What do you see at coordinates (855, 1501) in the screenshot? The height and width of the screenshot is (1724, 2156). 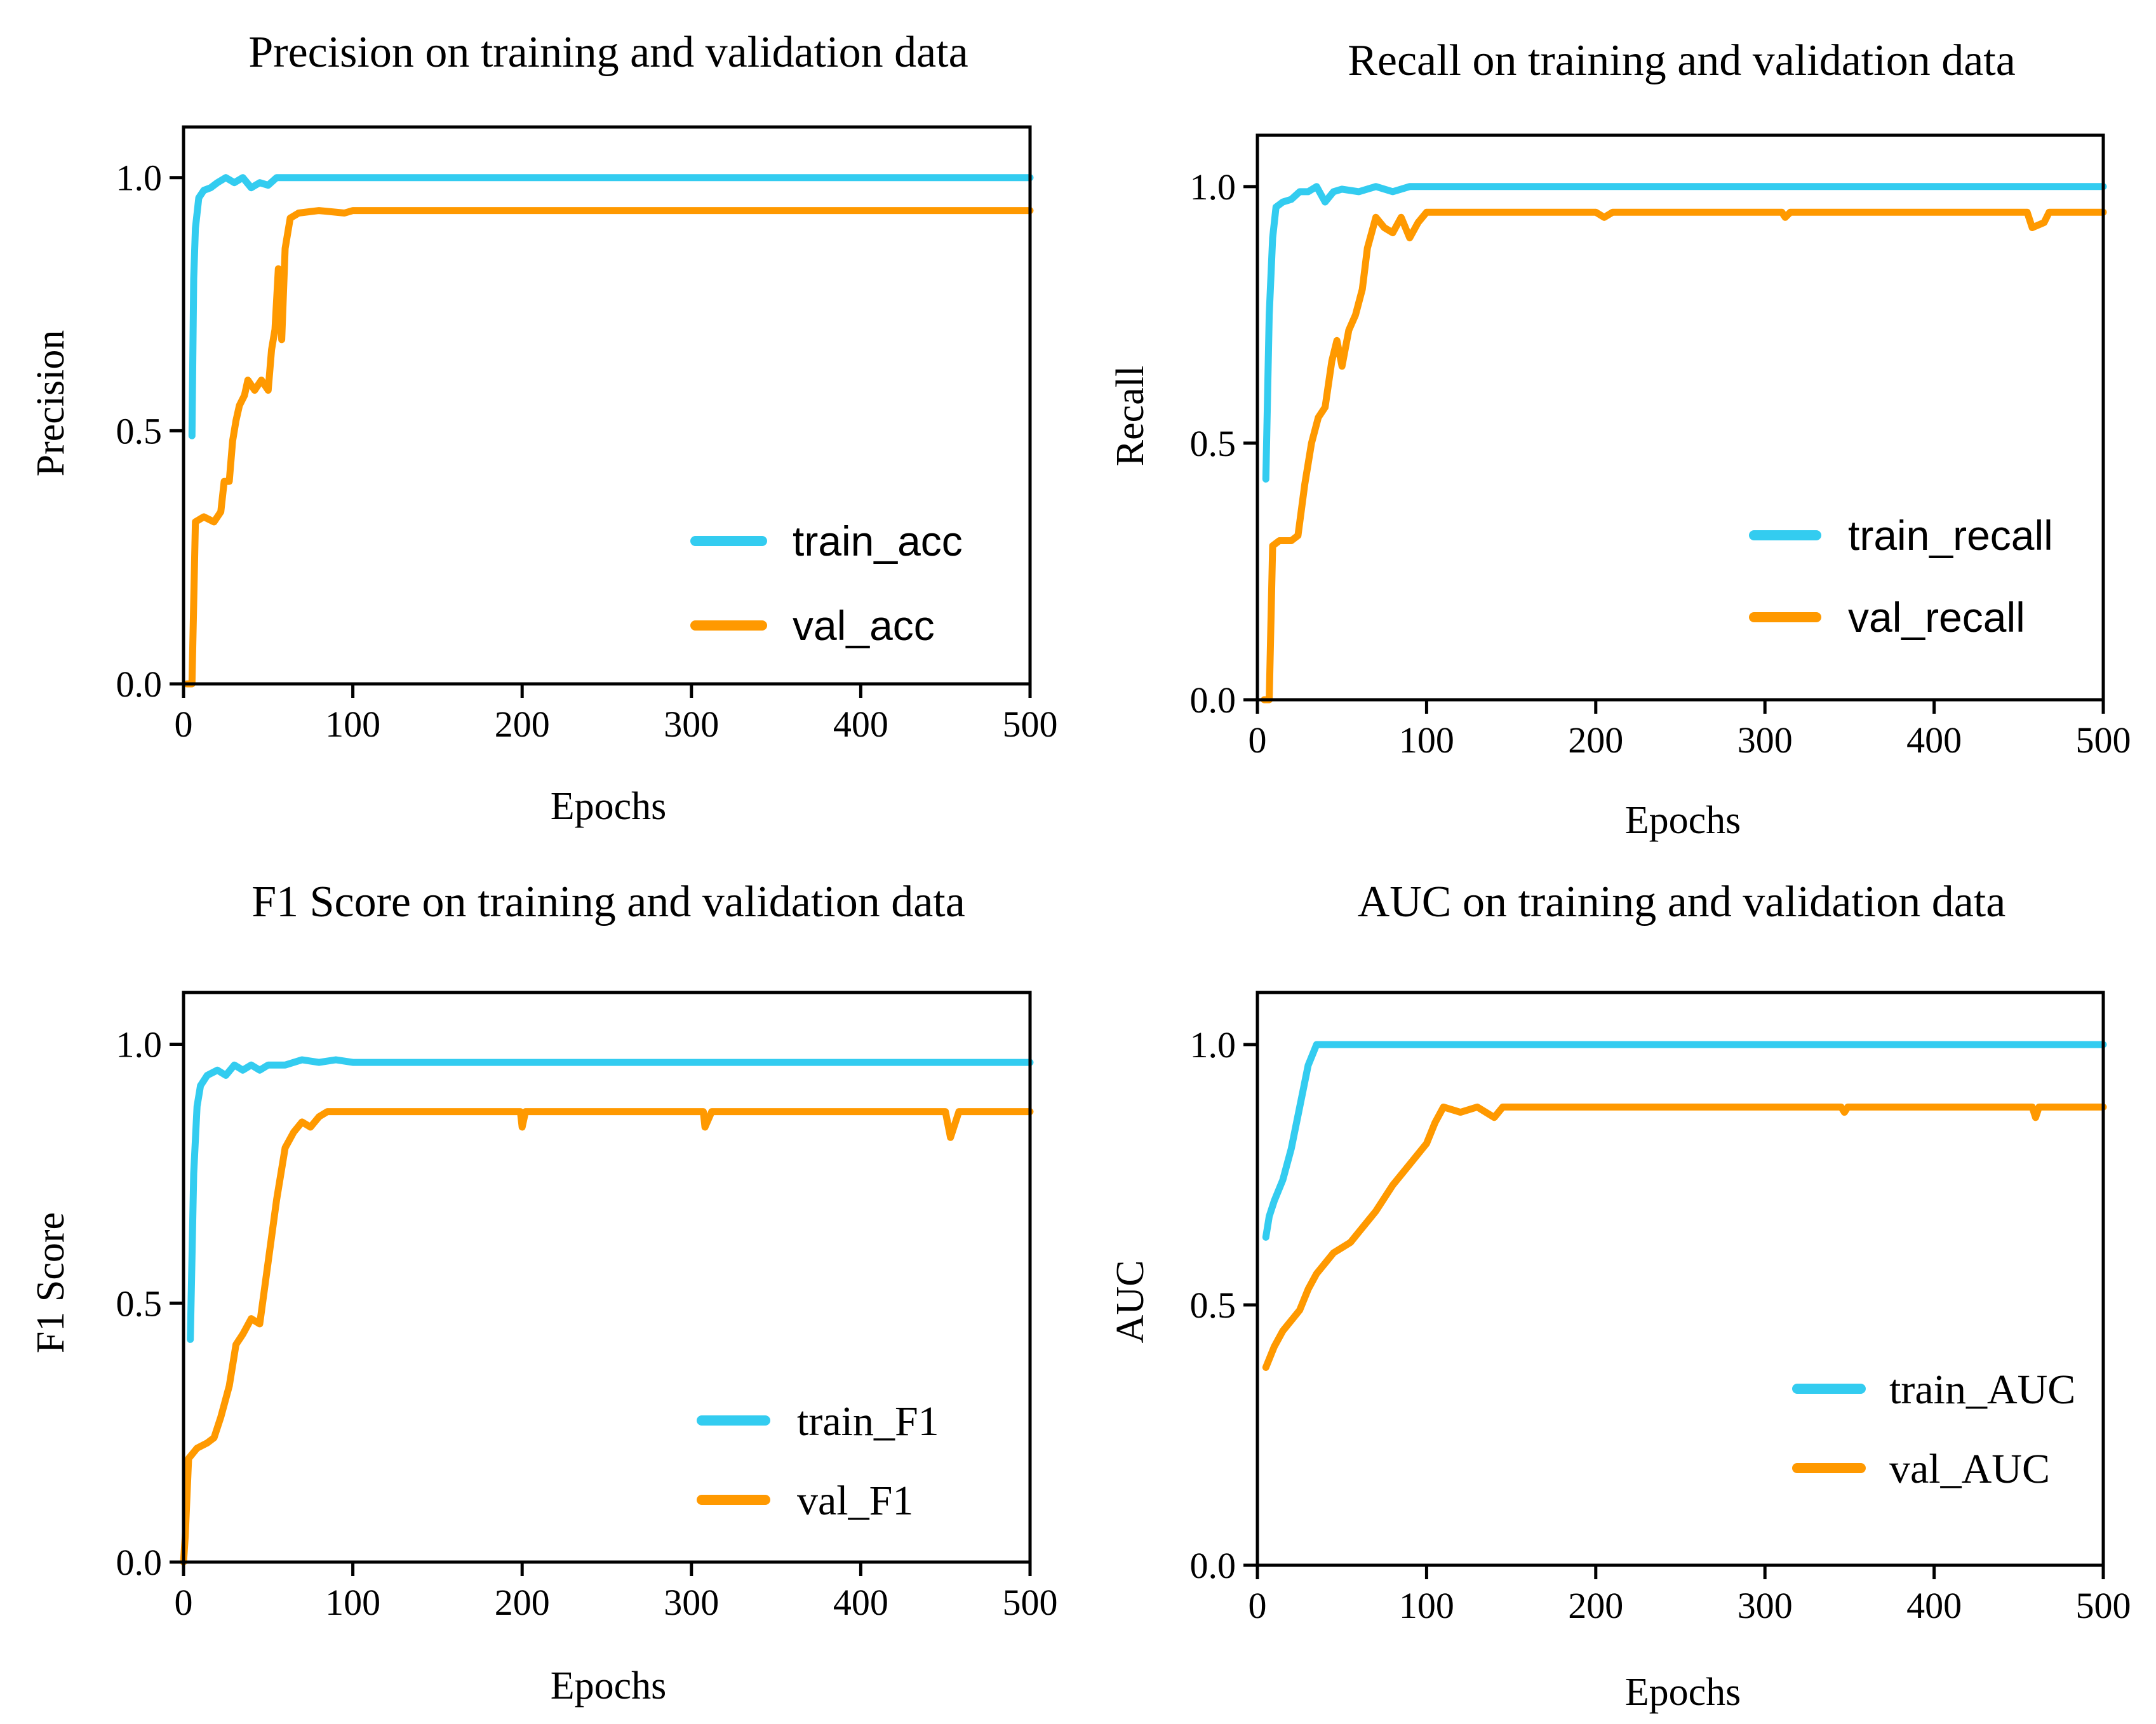 I see `legend-label-val: val_F1` at bounding box center [855, 1501].